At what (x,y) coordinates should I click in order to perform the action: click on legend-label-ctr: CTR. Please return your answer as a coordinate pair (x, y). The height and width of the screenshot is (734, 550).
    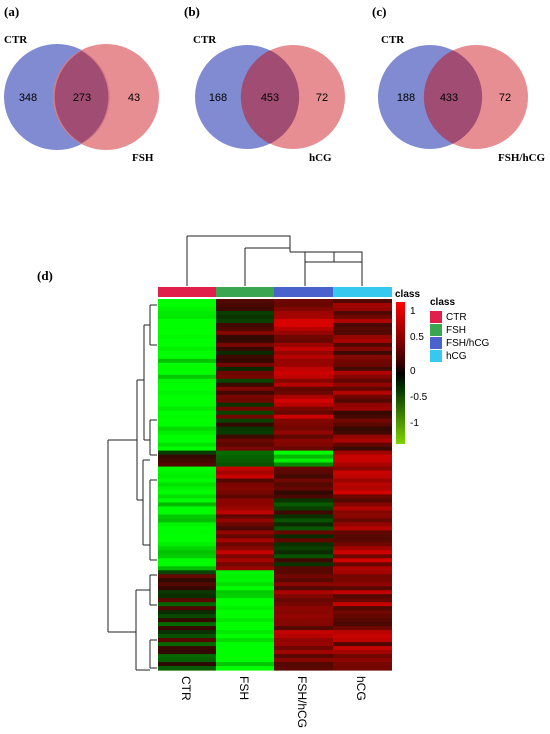
    Looking at the image, I should click on (456, 317).